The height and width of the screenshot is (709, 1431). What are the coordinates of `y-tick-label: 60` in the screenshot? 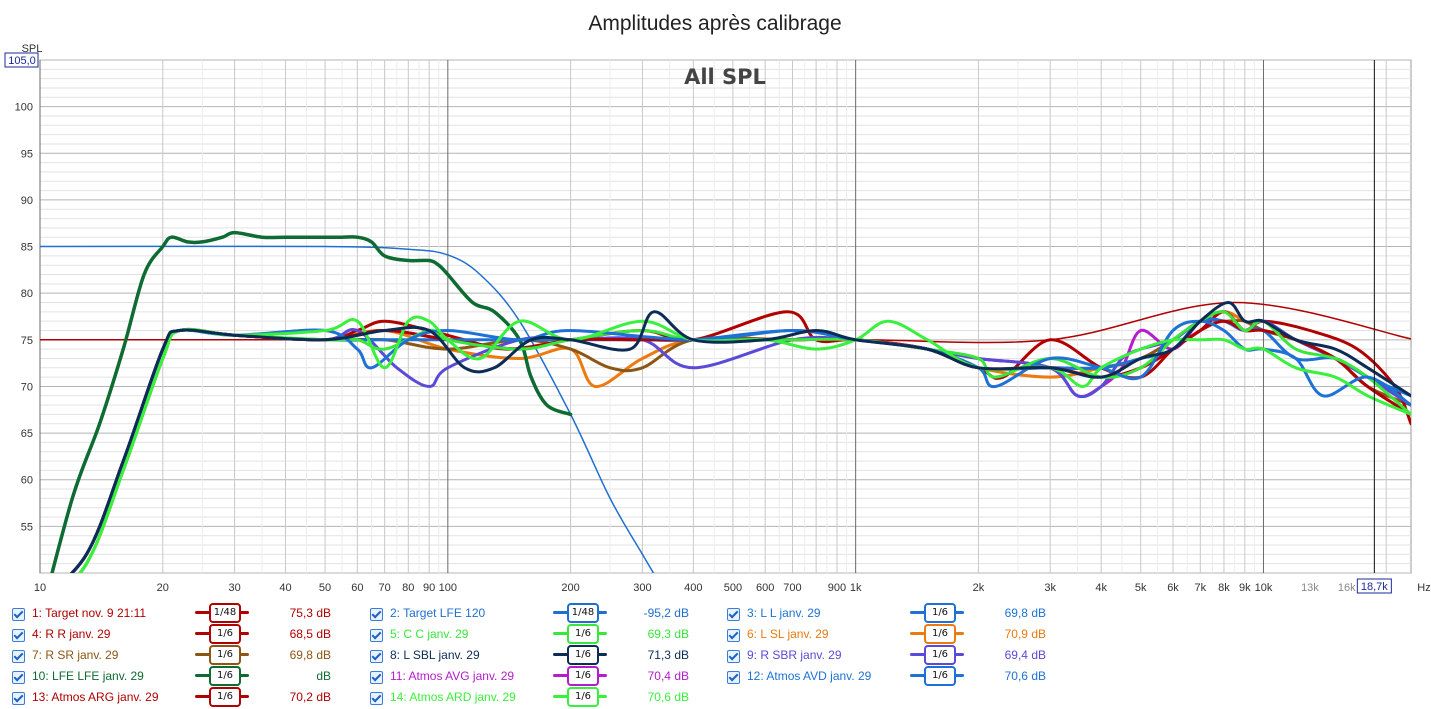 It's located at (27, 481).